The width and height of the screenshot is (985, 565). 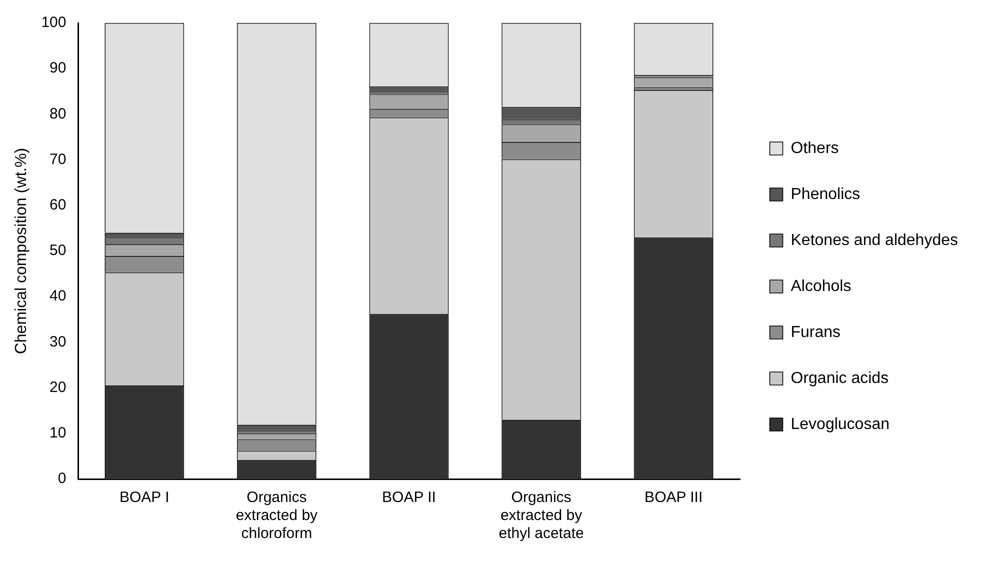 I want to click on legend-label: Organic acids, so click(x=839, y=378).